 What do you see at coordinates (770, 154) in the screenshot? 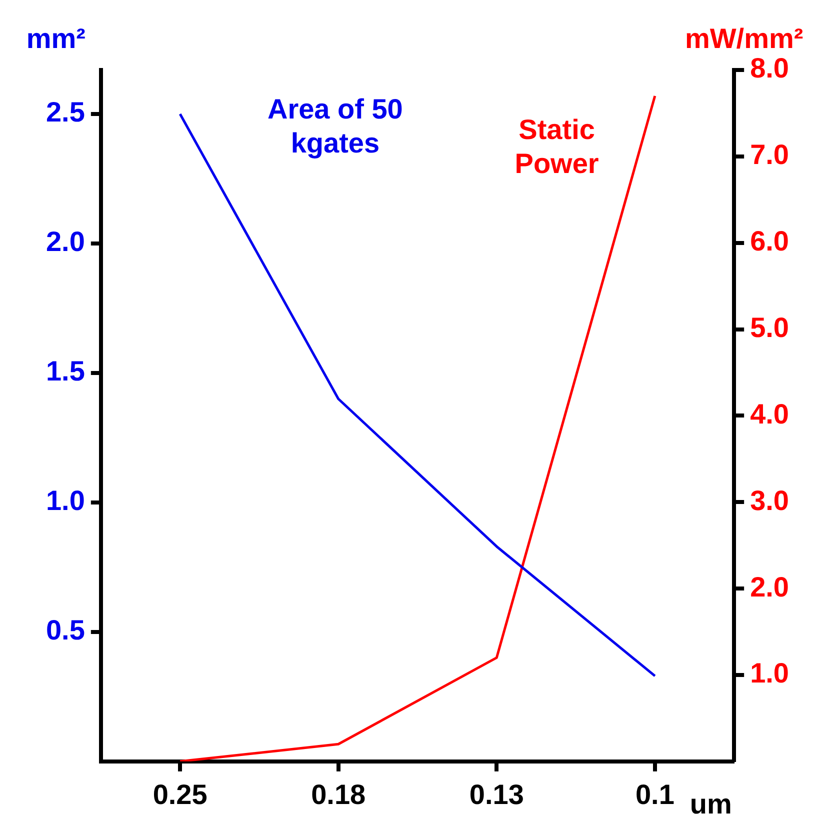
I see `y2-tick-label: 7.0` at bounding box center [770, 154].